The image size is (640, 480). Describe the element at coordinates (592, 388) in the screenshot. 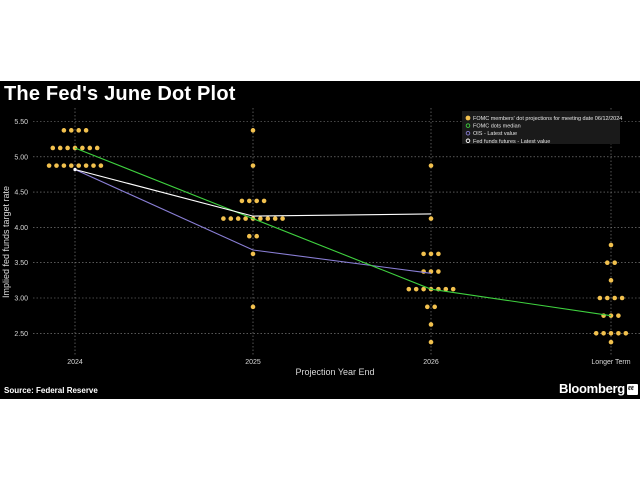

I see `bloomberg-logo: Bloomberg` at that location.